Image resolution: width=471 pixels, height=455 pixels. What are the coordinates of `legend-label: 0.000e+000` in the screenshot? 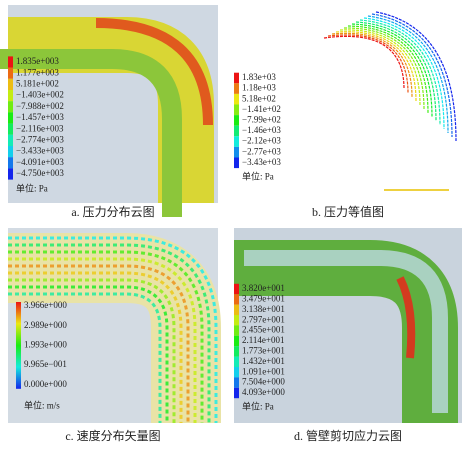 It's located at (45, 384).